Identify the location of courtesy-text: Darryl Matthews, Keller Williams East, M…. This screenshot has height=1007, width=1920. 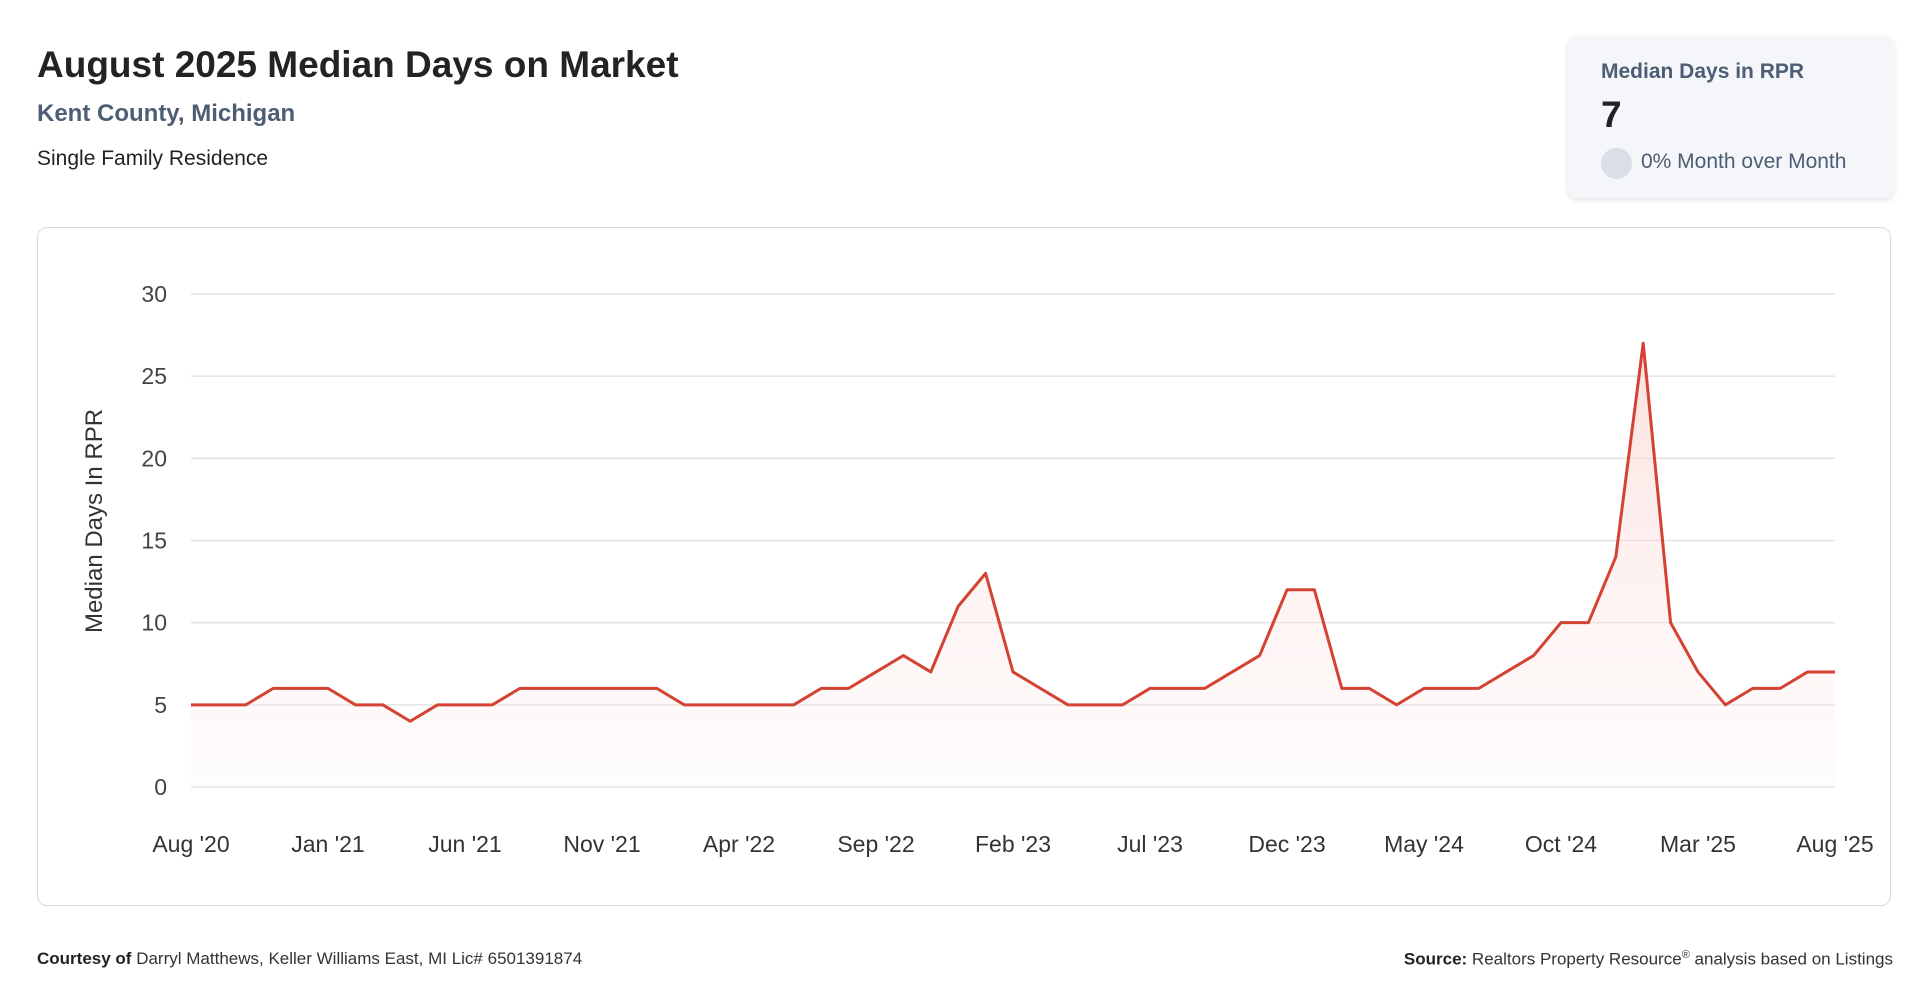
(359, 958).